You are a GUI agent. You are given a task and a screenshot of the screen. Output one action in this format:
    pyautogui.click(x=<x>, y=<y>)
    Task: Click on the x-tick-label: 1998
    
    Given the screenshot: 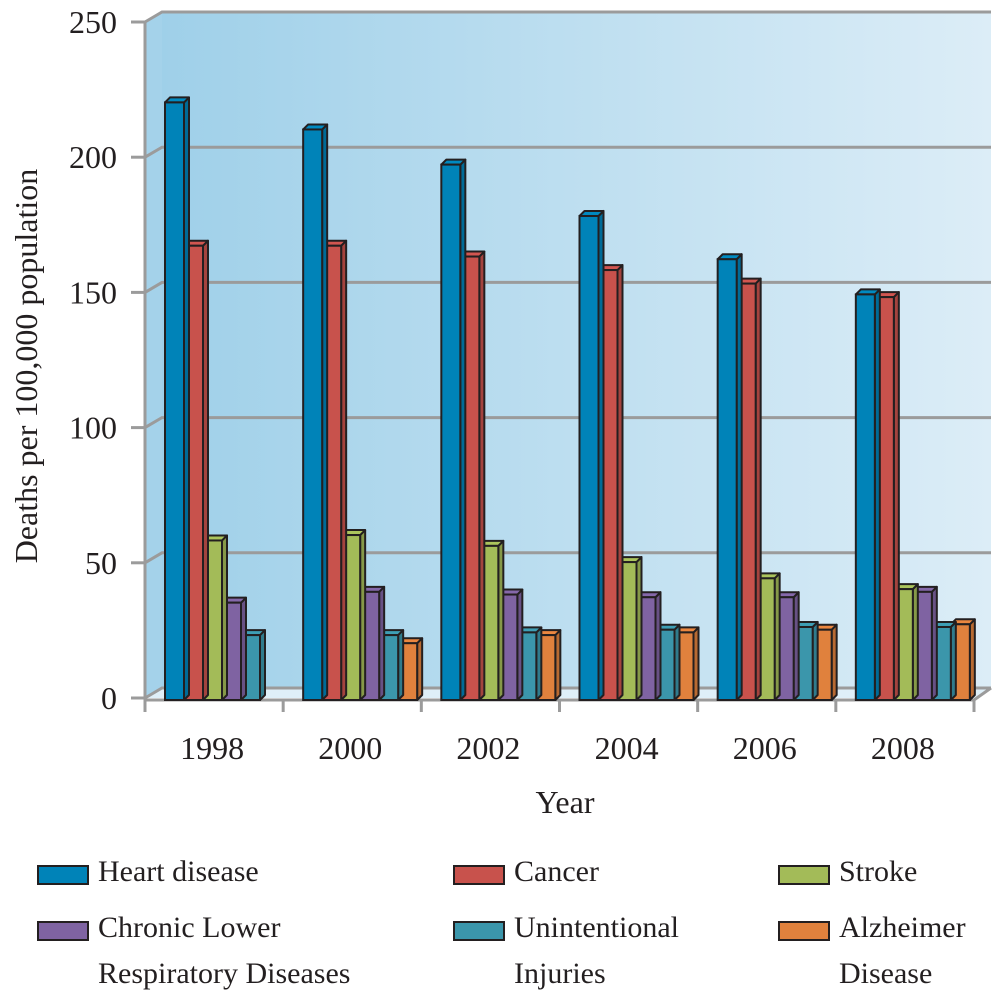 What is the action you would take?
    pyautogui.click(x=212, y=748)
    